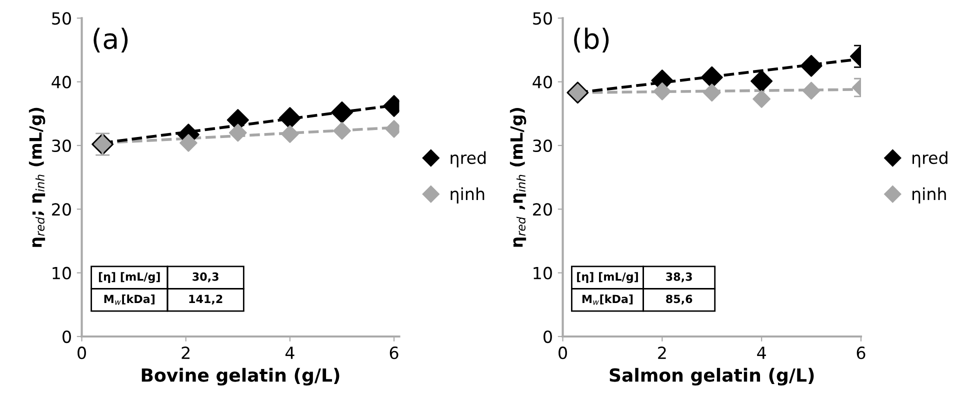 This screenshot has width=962, height=403. What do you see at coordinates (111, 40) in the screenshot?
I see `chart-title: (a)` at bounding box center [111, 40].